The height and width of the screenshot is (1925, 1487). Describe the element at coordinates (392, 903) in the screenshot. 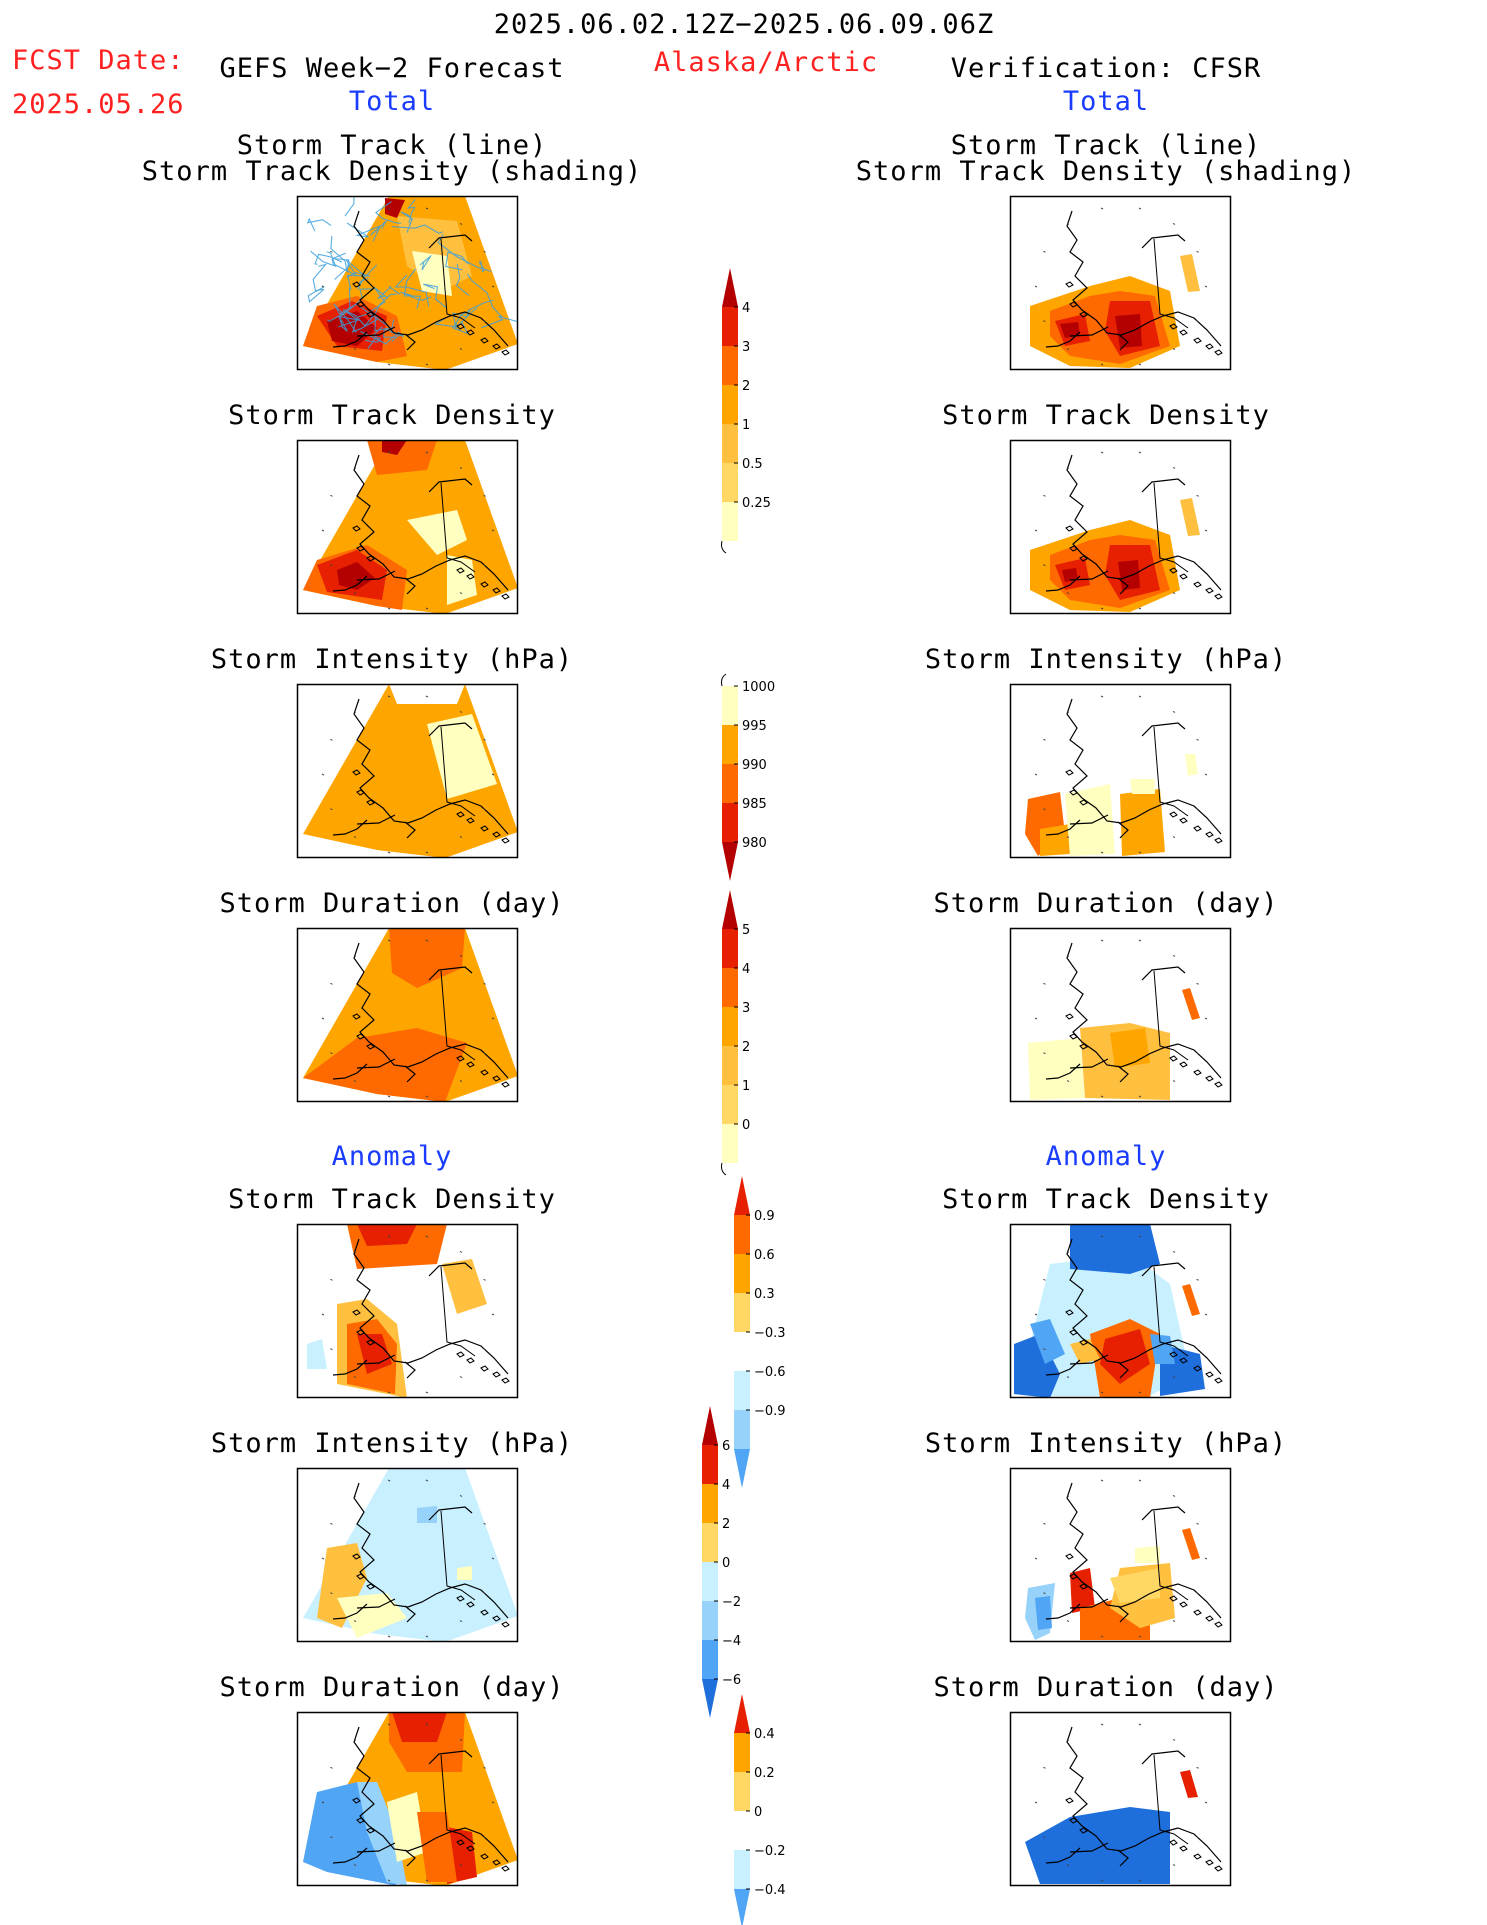

I see `left-duration-title: Storm Duration (day)` at that location.